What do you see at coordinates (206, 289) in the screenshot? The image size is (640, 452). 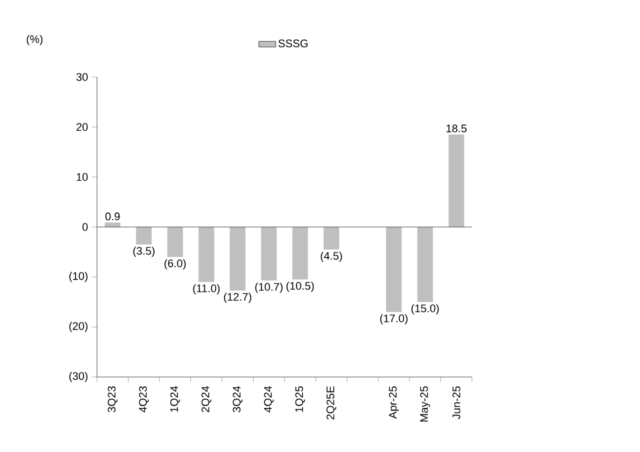 I see `data-label: (11.0)` at bounding box center [206, 289].